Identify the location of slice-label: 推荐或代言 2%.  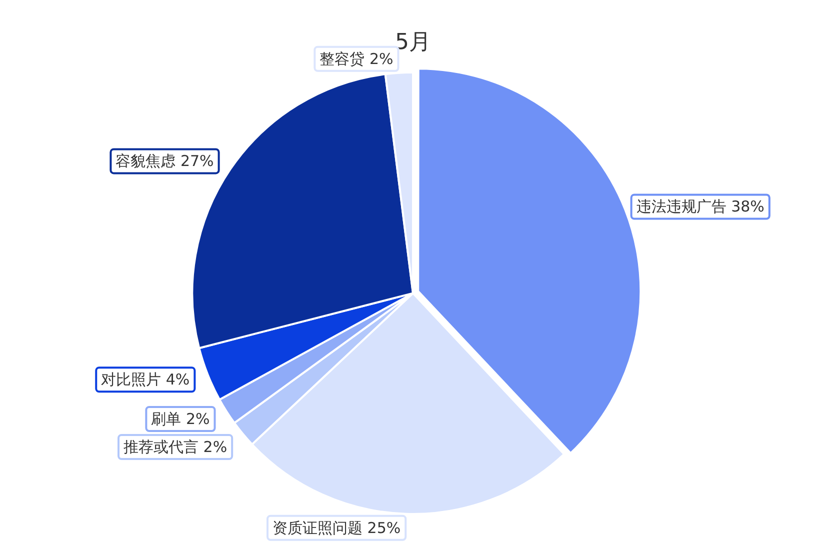
(176, 447).